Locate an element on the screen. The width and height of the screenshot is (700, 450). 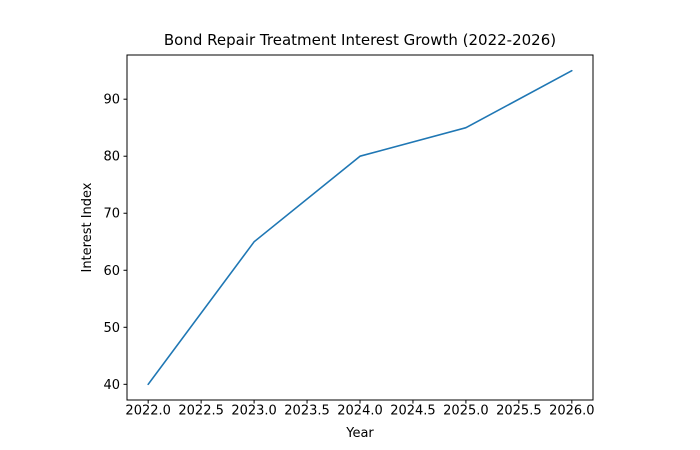
y-axis-label: Interest Index is located at coordinates (87, 227).